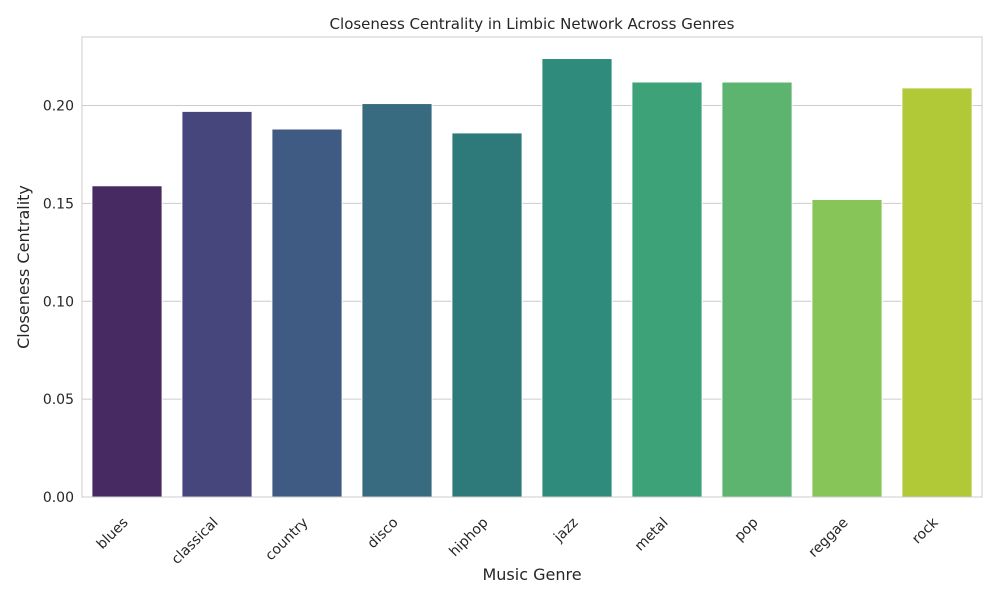 The width and height of the screenshot is (1000, 600). Describe the element at coordinates (58, 498) in the screenshot. I see `y-tick-label: 0.00` at that location.